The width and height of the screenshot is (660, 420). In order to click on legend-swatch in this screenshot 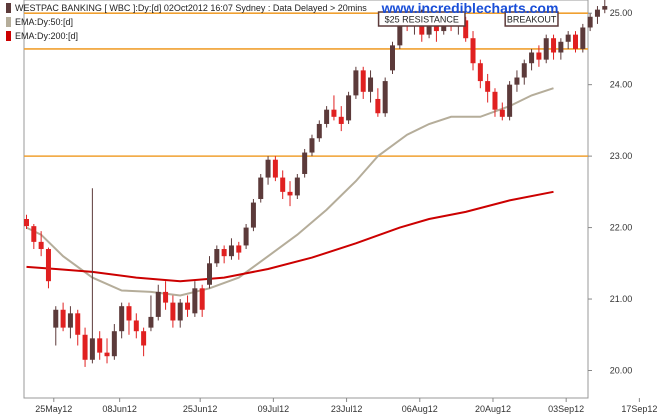, I will do `click(8, 22)`.